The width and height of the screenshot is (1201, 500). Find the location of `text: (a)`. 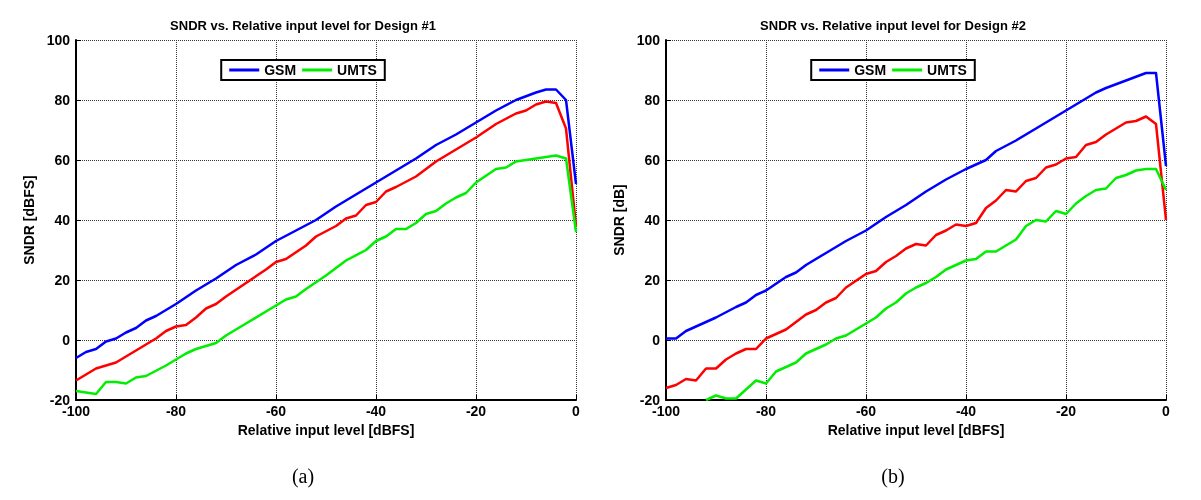

text: (a) is located at coordinates (303, 476).